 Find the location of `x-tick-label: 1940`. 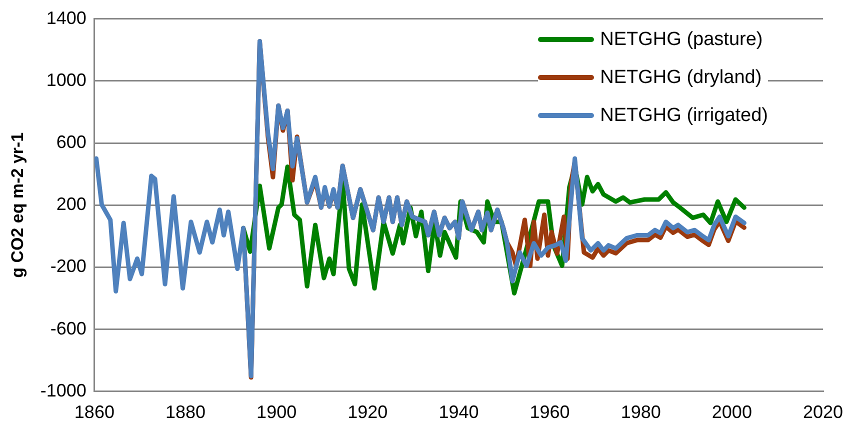

x-tick-label: 1940 is located at coordinates (458, 412).